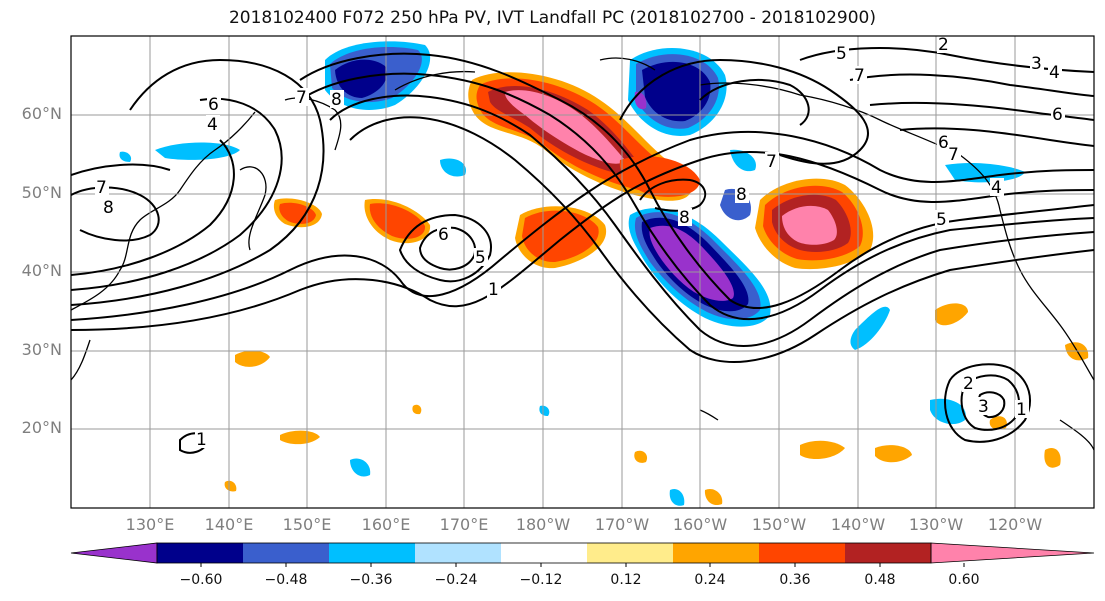 Image resolution: width=1105 pixels, height=601 pixels. I want to click on longitude-label: 150°E, so click(307, 524).